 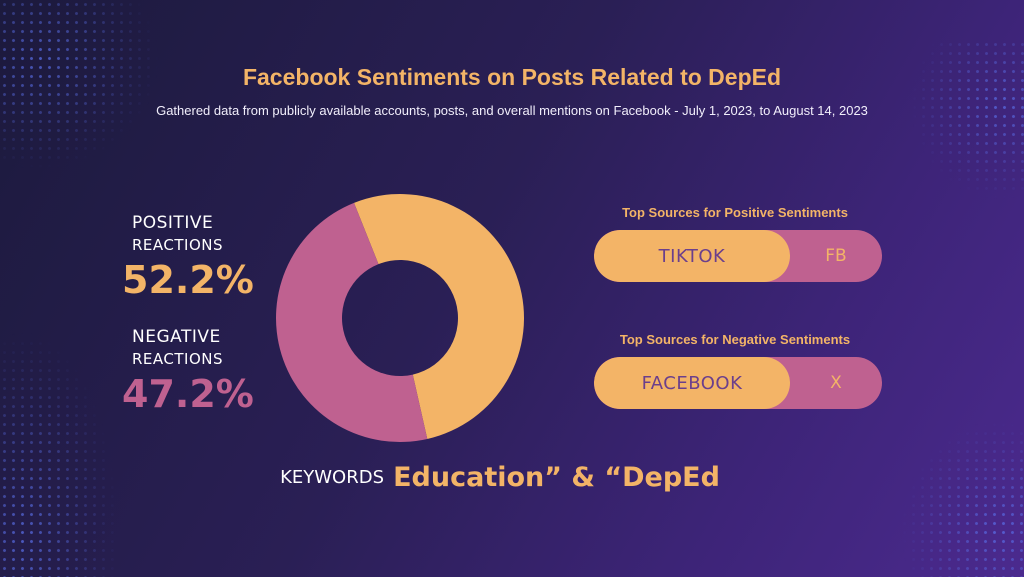 I want to click on positive-sources-title: Top Sources for Positive Sentiments, so click(x=735, y=212).